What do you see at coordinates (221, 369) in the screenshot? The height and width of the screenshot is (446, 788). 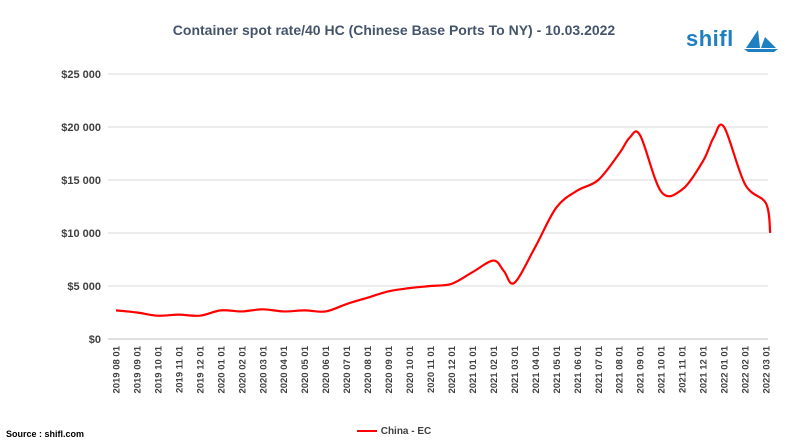 I see `x-tick-label: 2020 01 01` at bounding box center [221, 369].